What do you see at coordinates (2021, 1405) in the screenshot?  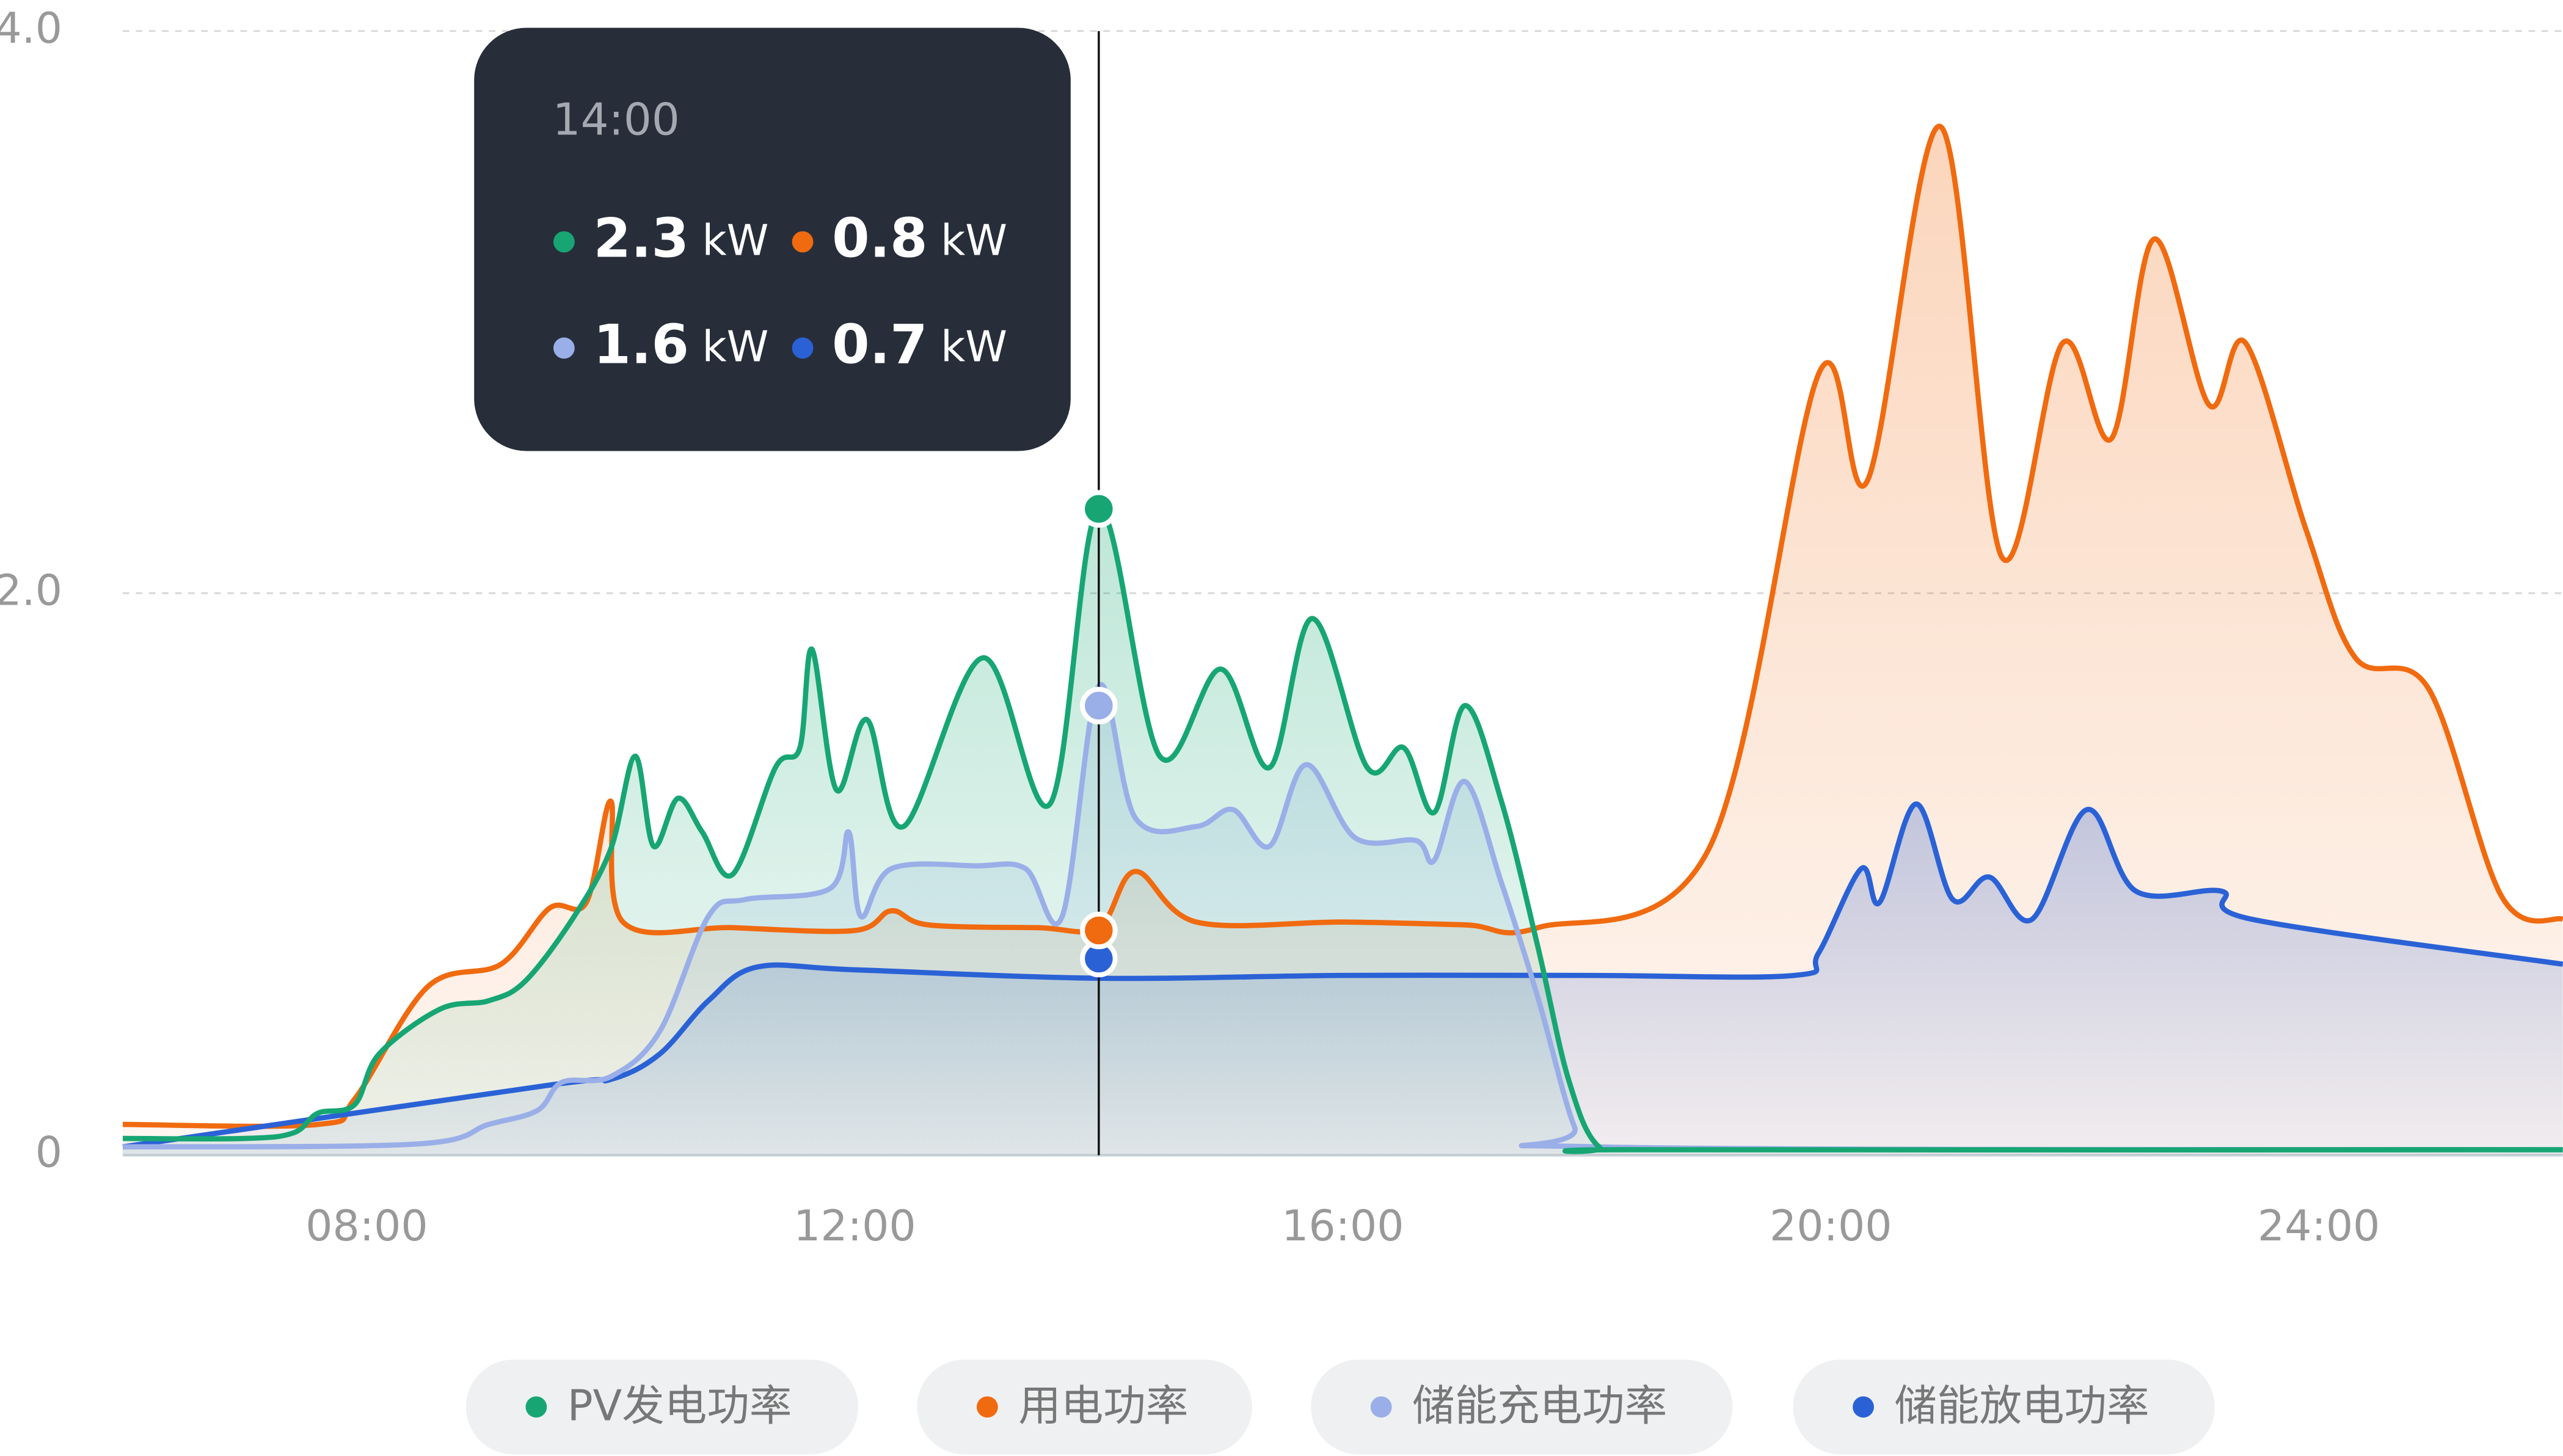 I see `legend-label: 储能放电功率` at bounding box center [2021, 1405].